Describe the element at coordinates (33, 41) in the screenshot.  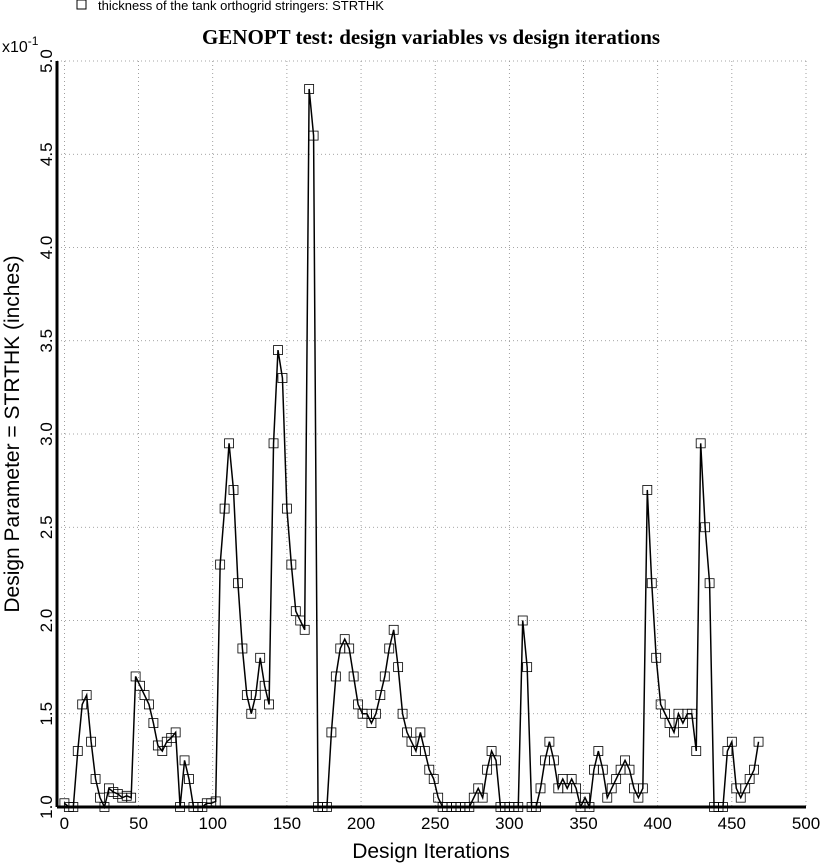
I see `y-multiplier-exp: -1` at that location.